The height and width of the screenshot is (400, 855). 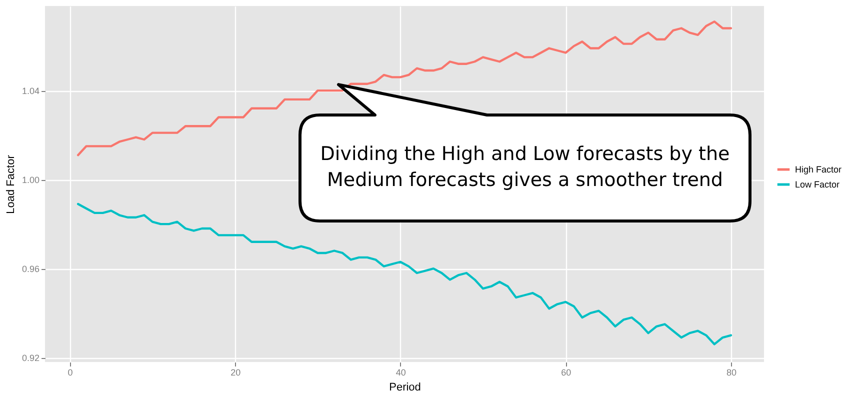 What do you see at coordinates (10, 184) in the screenshot?
I see `y-axis-title: Load Factor` at bounding box center [10, 184].